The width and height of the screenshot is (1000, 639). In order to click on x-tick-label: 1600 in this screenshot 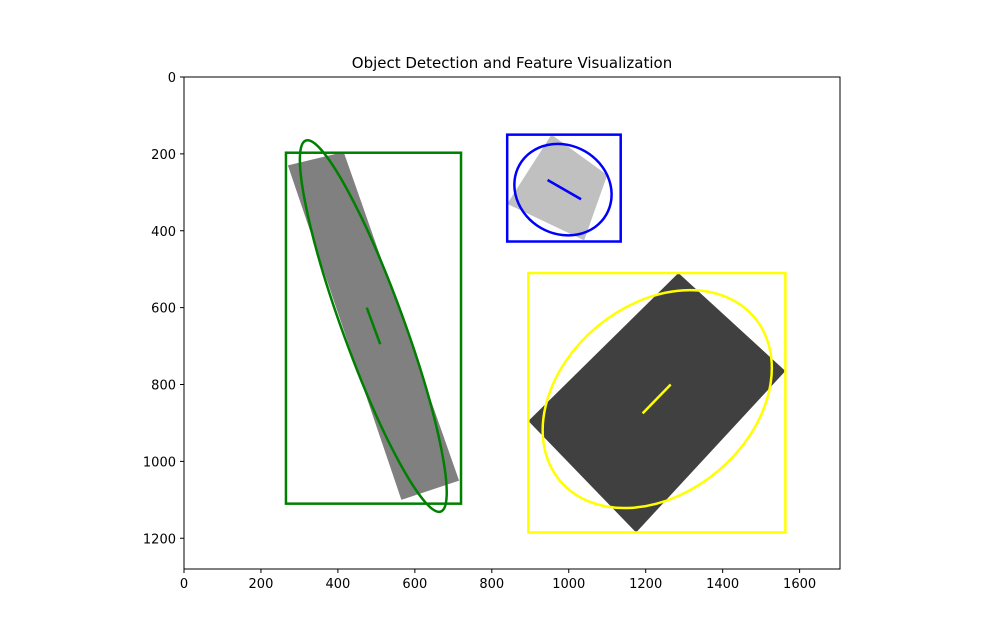, I will do `click(799, 584)`.